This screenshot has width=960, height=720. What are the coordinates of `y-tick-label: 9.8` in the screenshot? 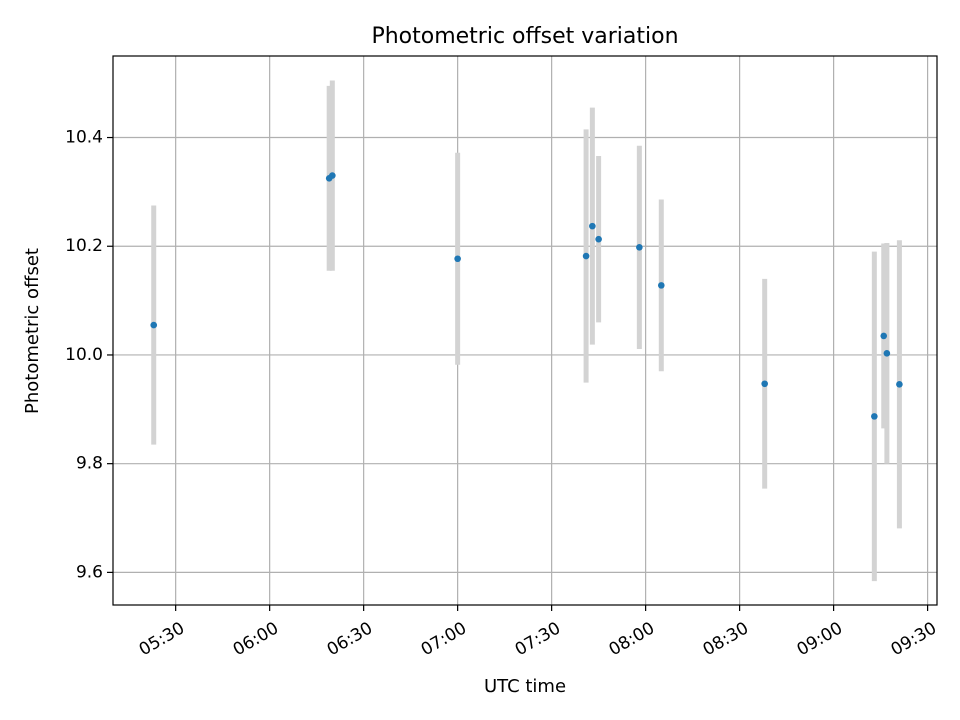 It's located at (89, 464).